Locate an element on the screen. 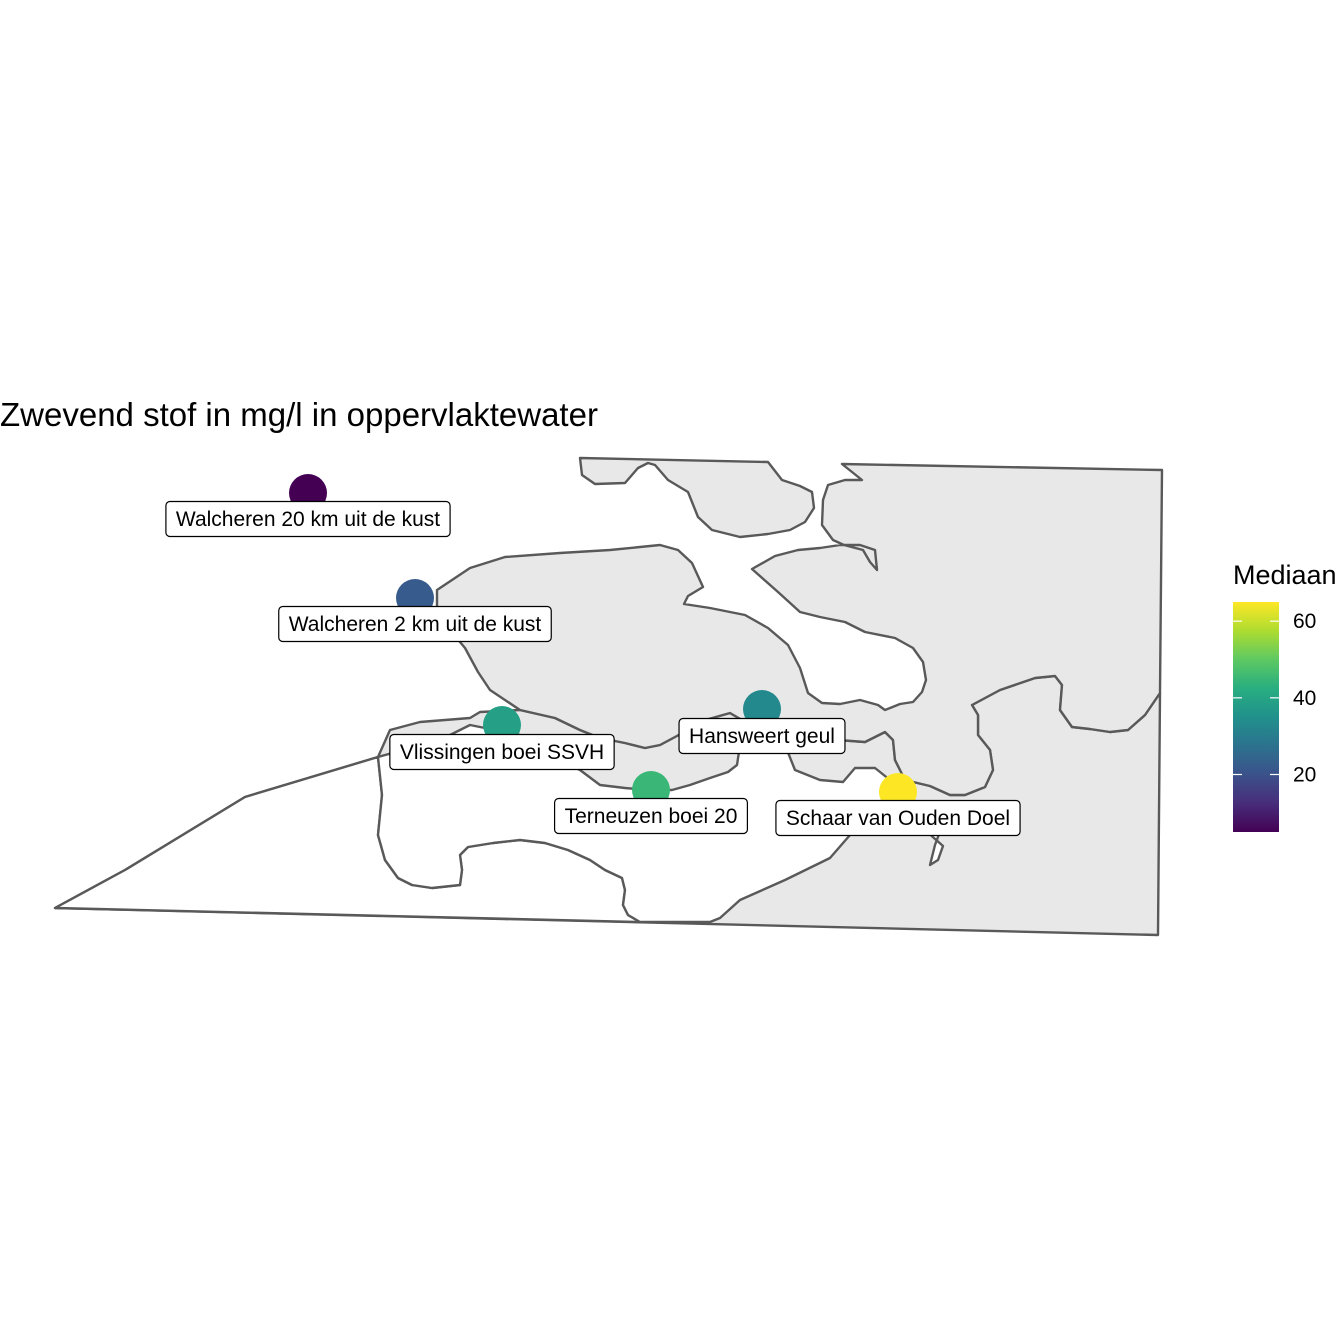 This screenshot has width=1344, height=1344. station-marker: Schaar van Ouden Doel is located at coordinates (898, 805).